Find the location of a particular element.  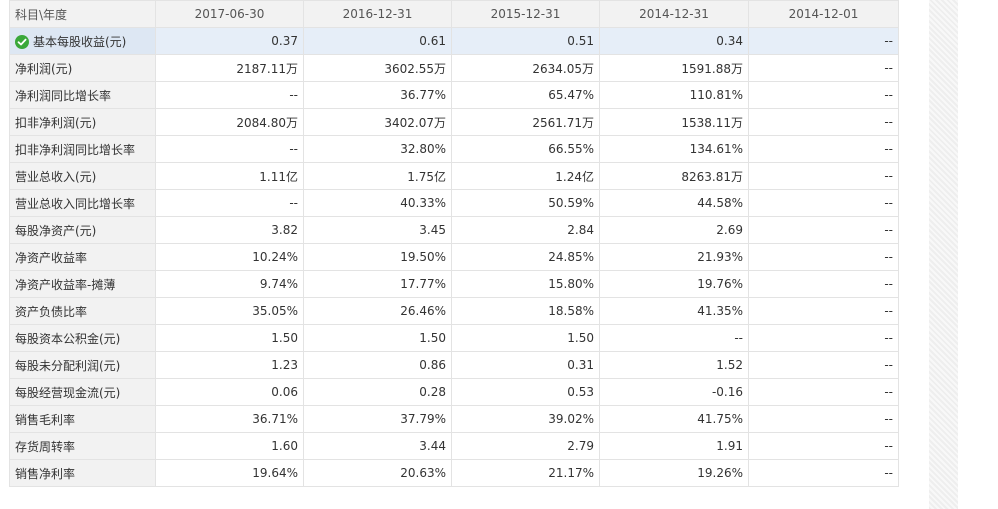

column-header: 2014-12-01 is located at coordinates (823, 14).